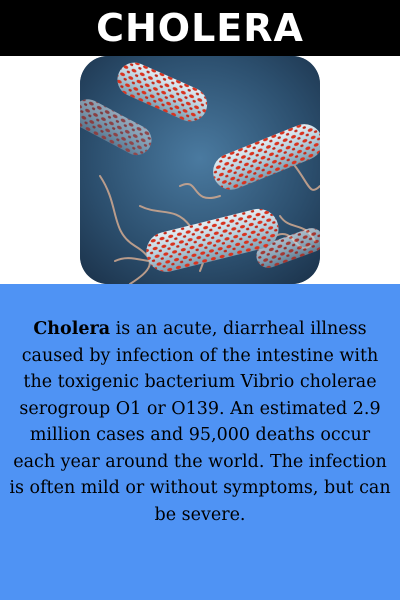 This screenshot has width=400, height=600. Describe the element at coordinates (72, 329) in the screenshot. I see `description-term: Cholera` at that location.